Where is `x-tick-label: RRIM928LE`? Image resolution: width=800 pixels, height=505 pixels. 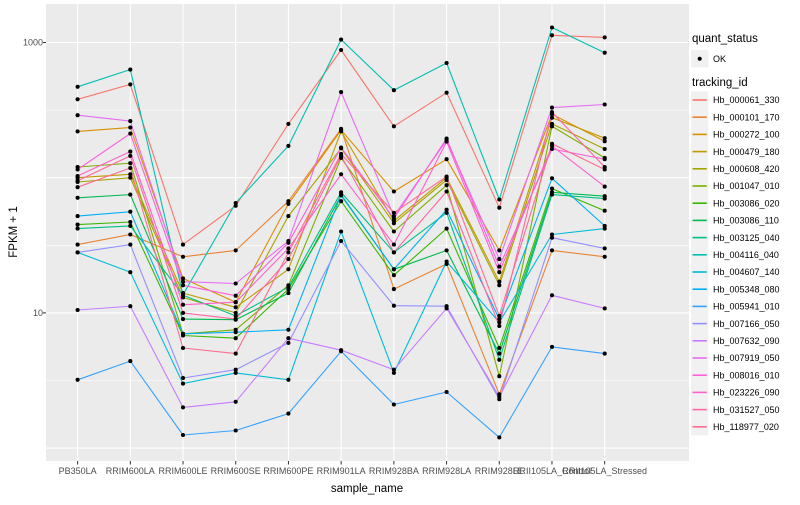
x-tick-label: RRIM928LE is located at coordinates (499, 471).